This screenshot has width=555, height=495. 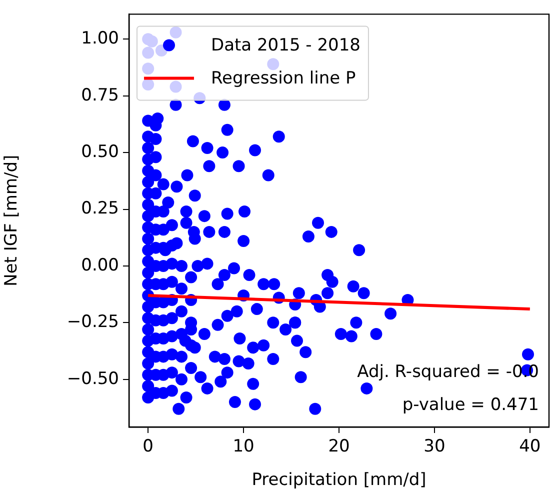 I want to click on x-axis-title: Precipitation [mm/d], so click(x=339, y=480).